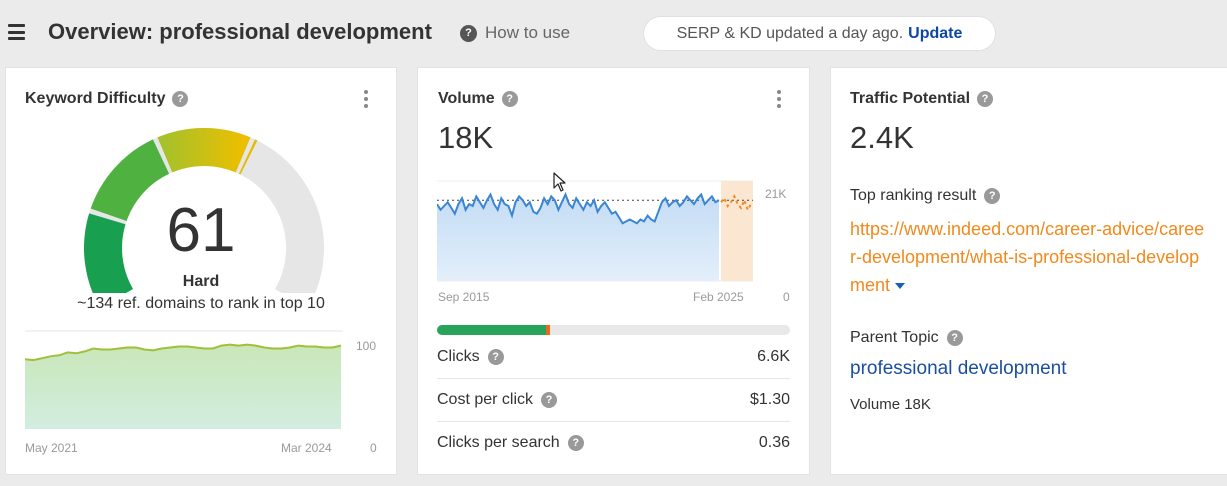 This screenshot has width=1227, height=486. What do you see at coordinates (458, 356) in the screenshot?
I see `metric-label: Clicks` at bounding box center [458, 356].